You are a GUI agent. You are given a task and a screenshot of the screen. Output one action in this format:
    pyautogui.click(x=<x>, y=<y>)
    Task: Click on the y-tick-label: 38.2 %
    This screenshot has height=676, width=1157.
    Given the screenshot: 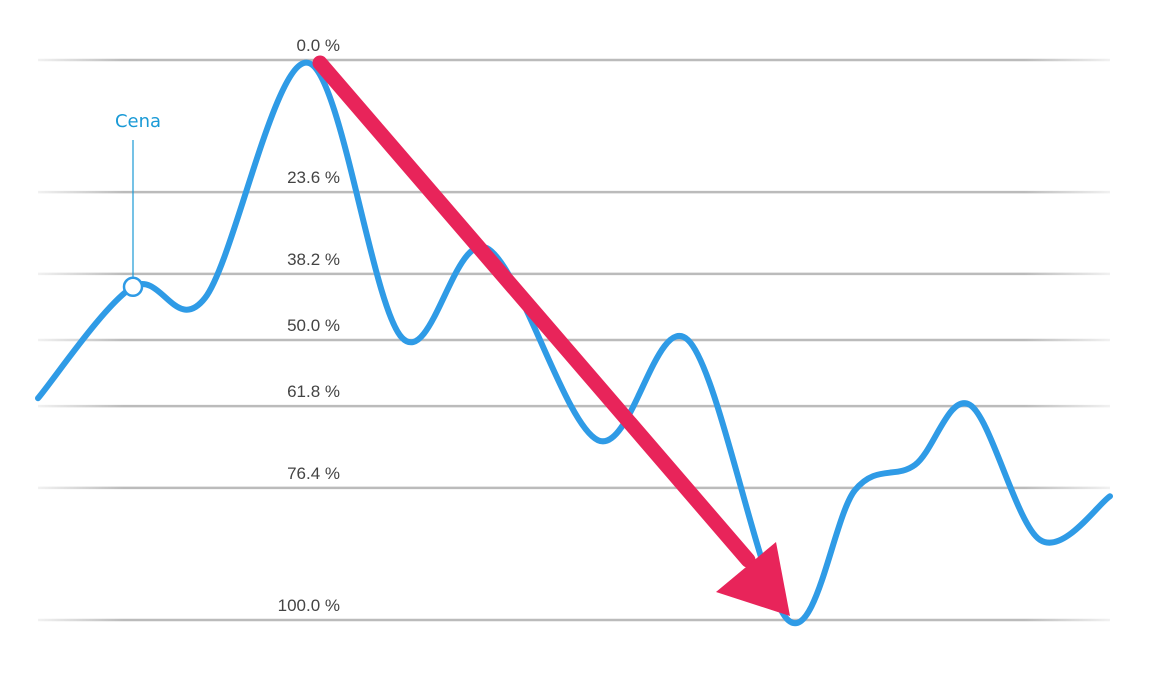 What is the action you would take?
    pyautogui.click(x=313, y=259)
    